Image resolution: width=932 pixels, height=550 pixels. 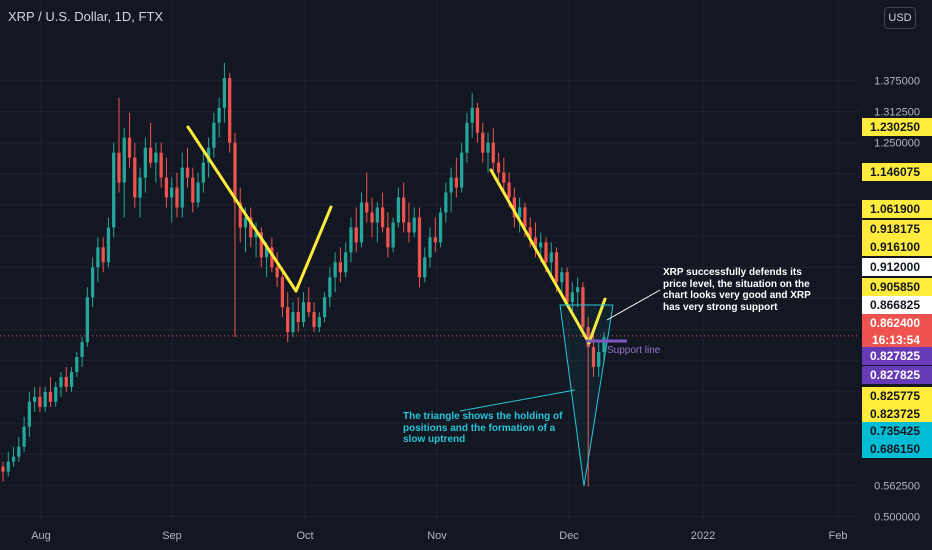 I want to click on y-axis-label: 1.312500, so click(x=897, y=113).